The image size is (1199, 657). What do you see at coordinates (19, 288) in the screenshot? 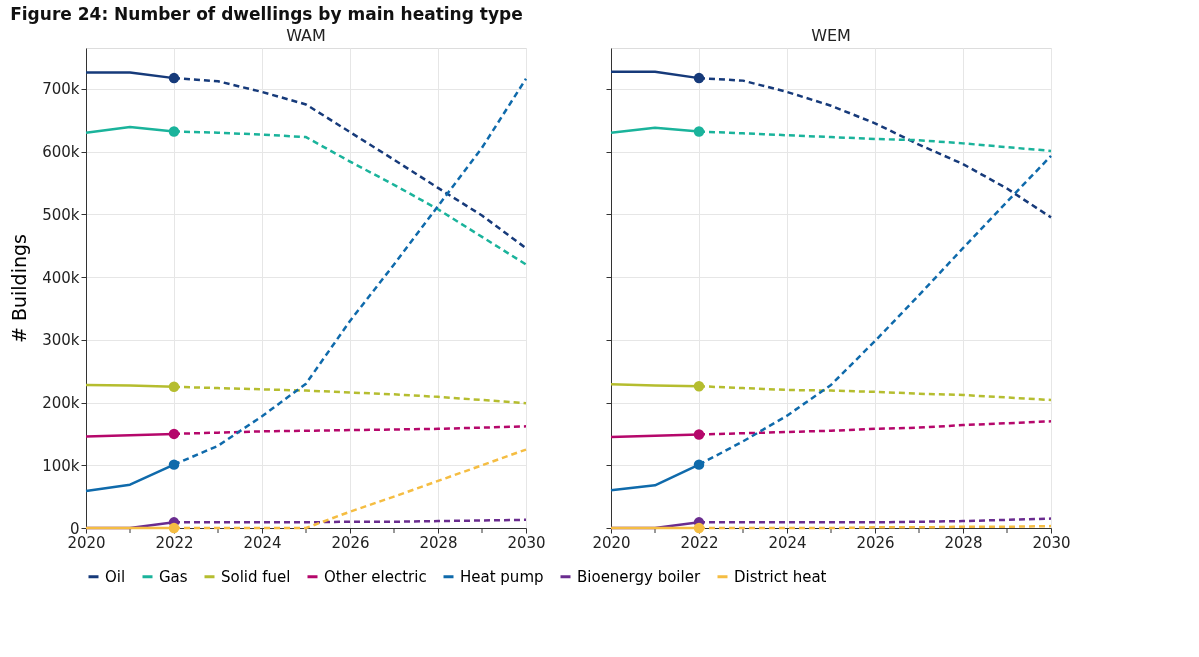
I see `y-axis-title: # Buildings` at bounding box center [19, 288].